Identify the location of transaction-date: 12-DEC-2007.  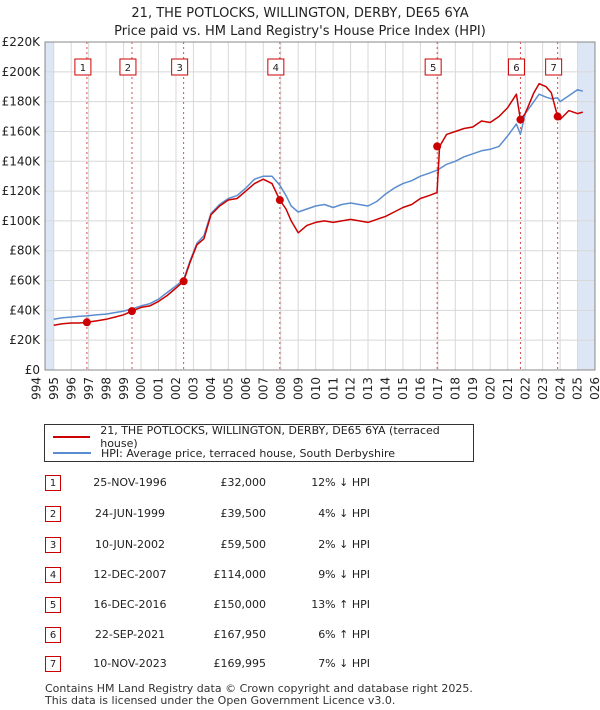
(130, 574).